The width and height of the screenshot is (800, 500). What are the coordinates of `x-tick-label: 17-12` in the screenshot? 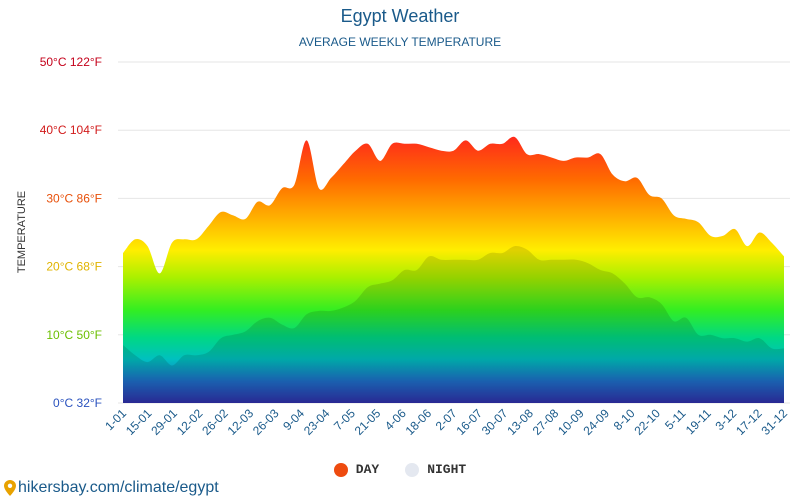 It's located at (749, 422).